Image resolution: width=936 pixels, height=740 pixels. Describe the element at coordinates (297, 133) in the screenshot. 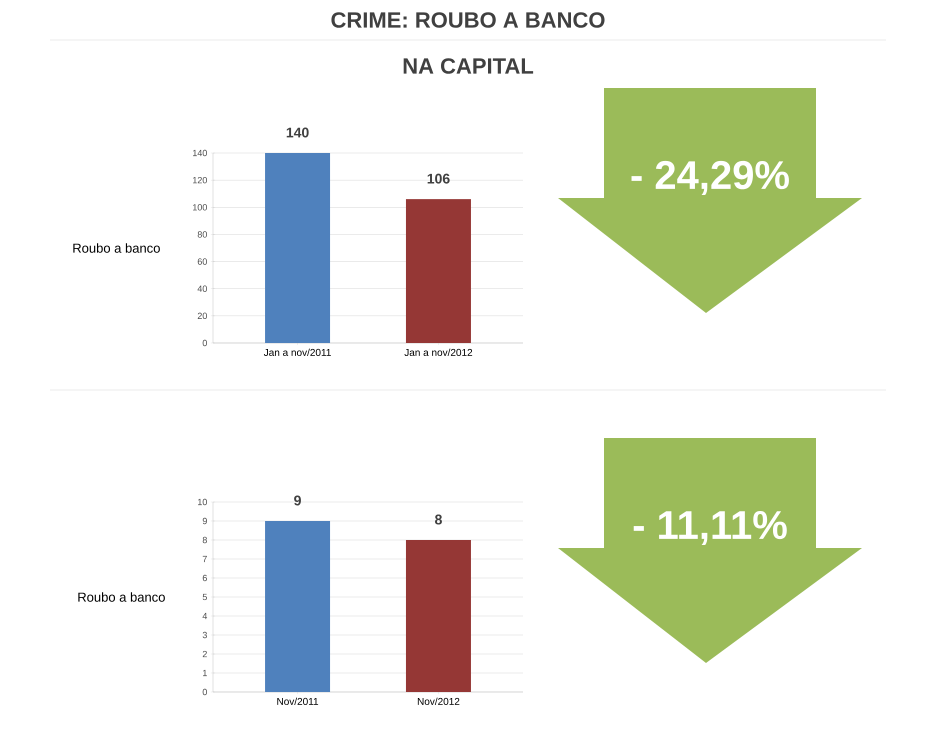

I see `data-label: 140` at that location.